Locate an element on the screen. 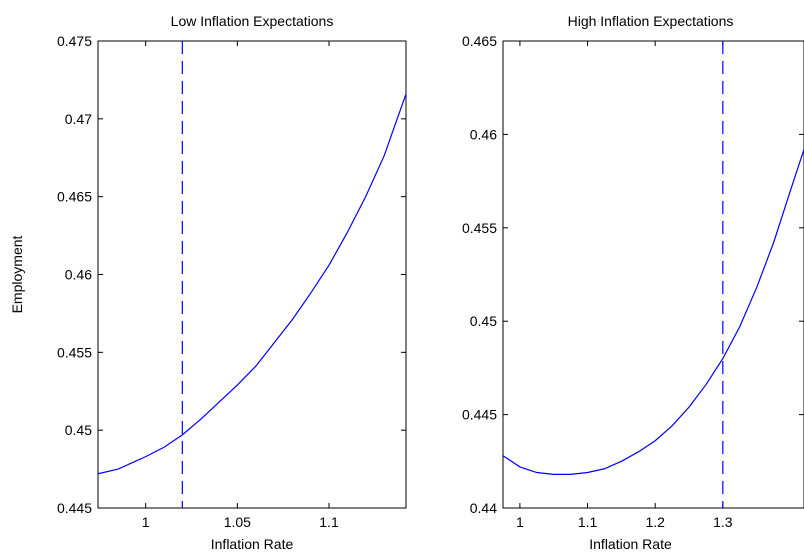  x-tick-label: 1.3 is located at coordinates (723, 522).